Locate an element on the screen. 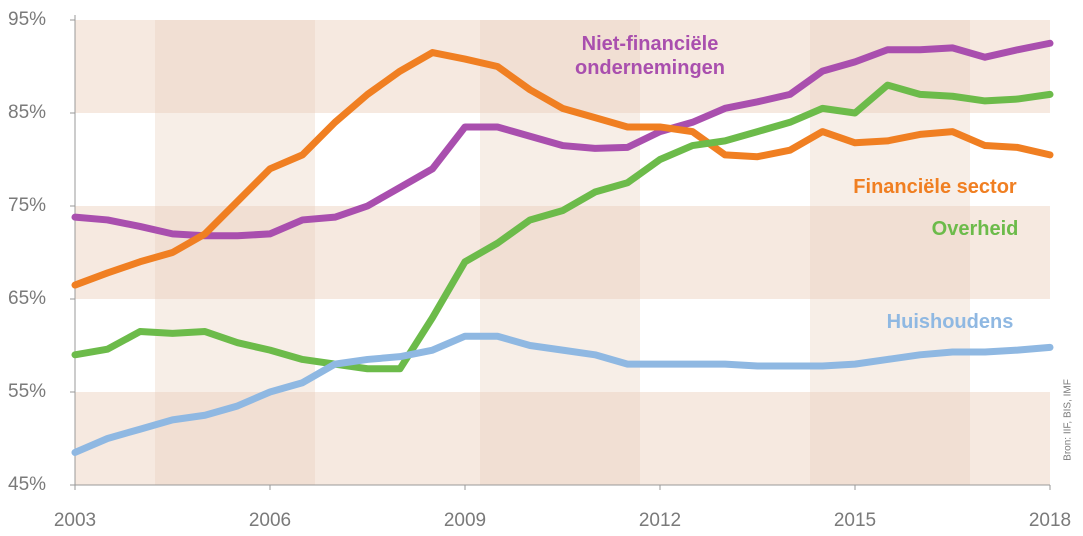 This screenshot has width=1083, height=536. series-label: Niet-financiële ondernemingen is located at coordinates (649, 56).